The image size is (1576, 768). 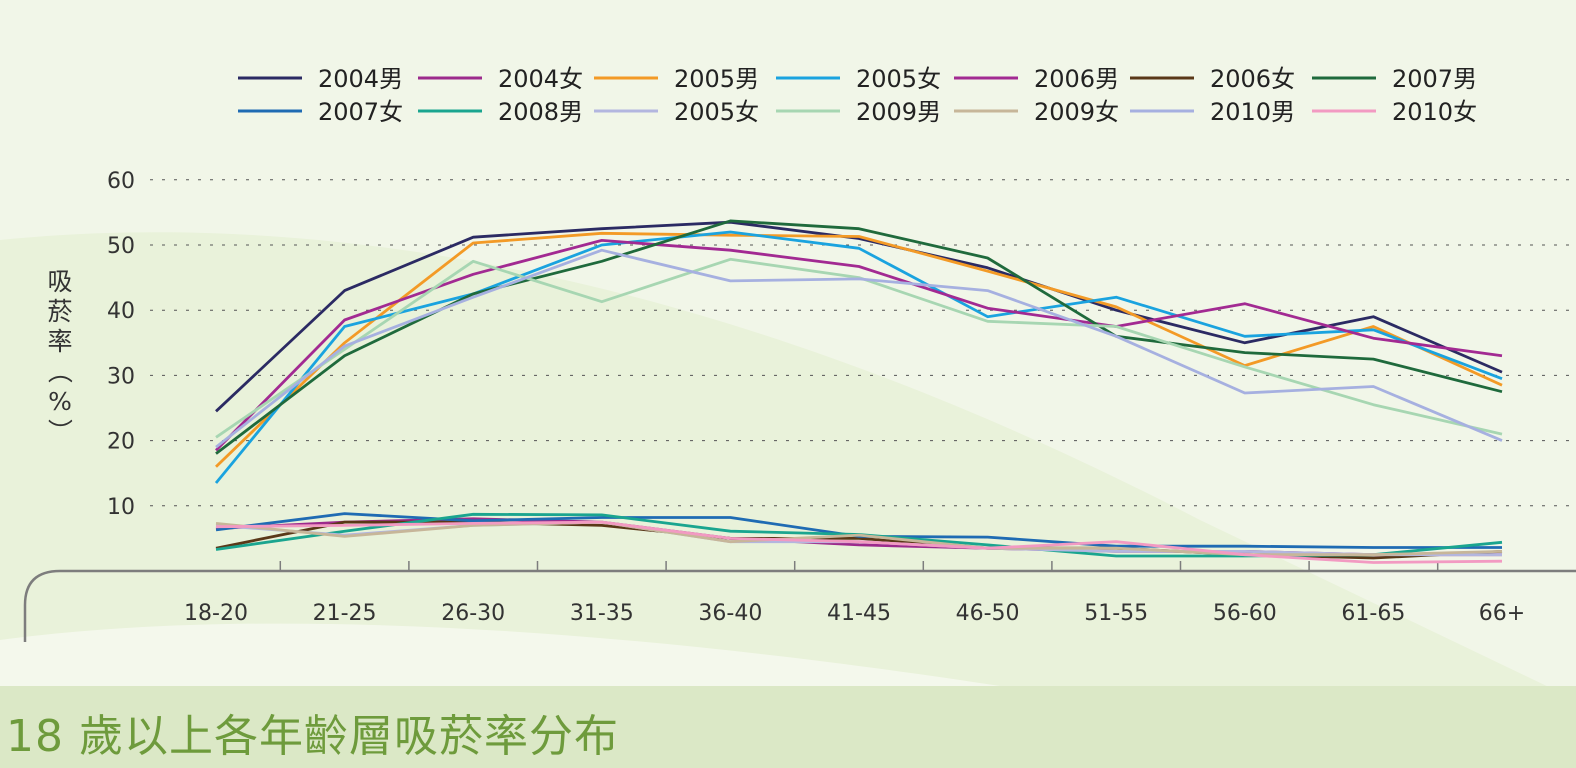 I want to click on legend-item: 2010女, so click(x=1394, y=112).